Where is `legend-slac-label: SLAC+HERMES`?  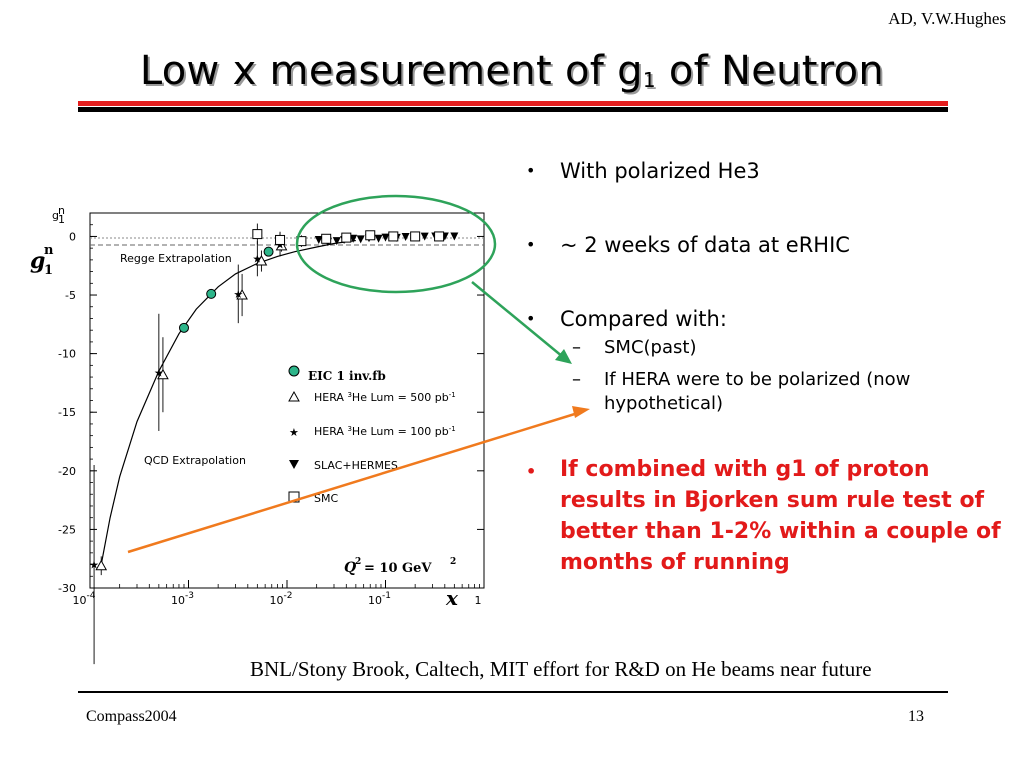
legend-slac-label: SLAC+HERMES is located at coordinates (356, 465).